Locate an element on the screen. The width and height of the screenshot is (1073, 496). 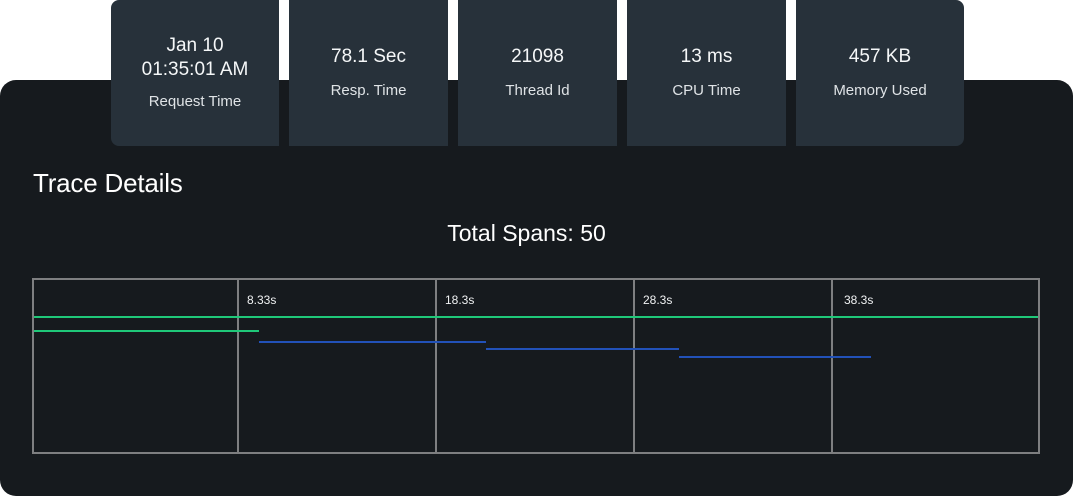
cpu-time-label: CPU Time is located at coordinates (706, 90).